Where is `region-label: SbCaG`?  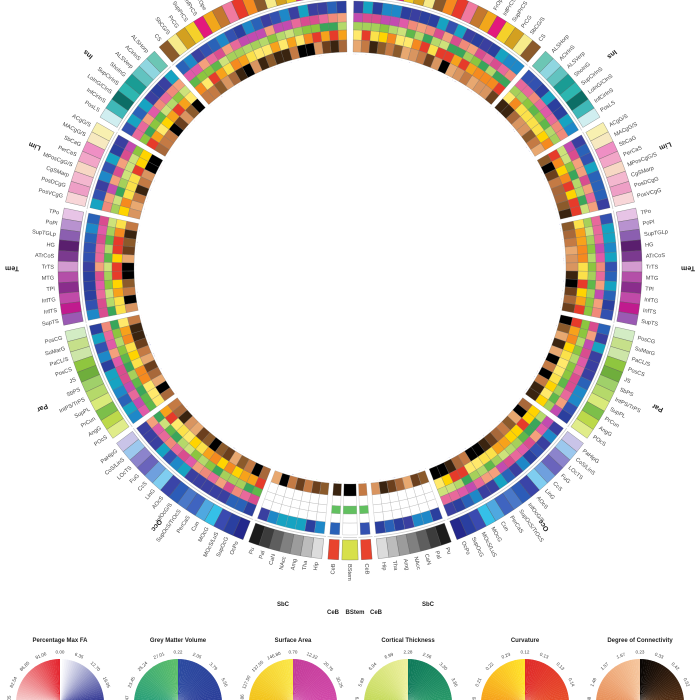
region-label: SbCaG is located at coordinates (627, 141).